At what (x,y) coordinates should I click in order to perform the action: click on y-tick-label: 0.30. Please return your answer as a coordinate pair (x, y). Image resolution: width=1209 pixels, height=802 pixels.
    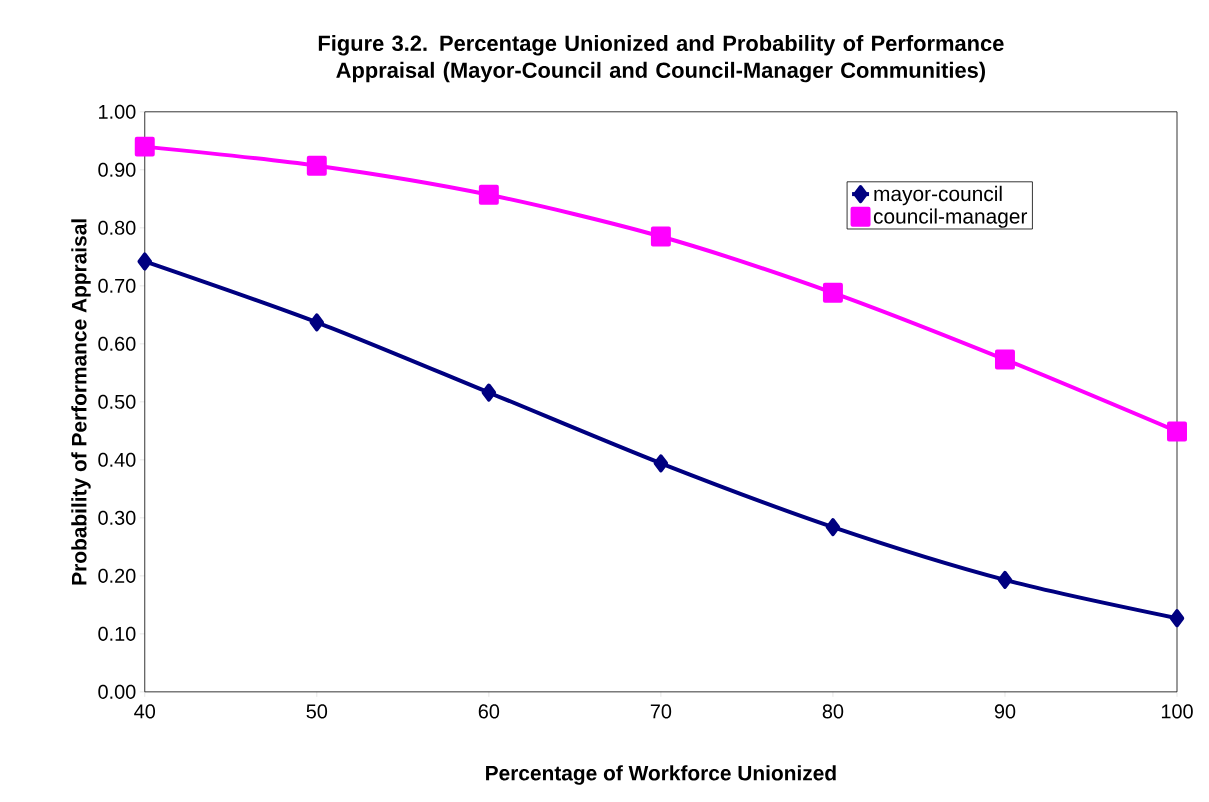
    Looking at the image, I should click on (117, 518).